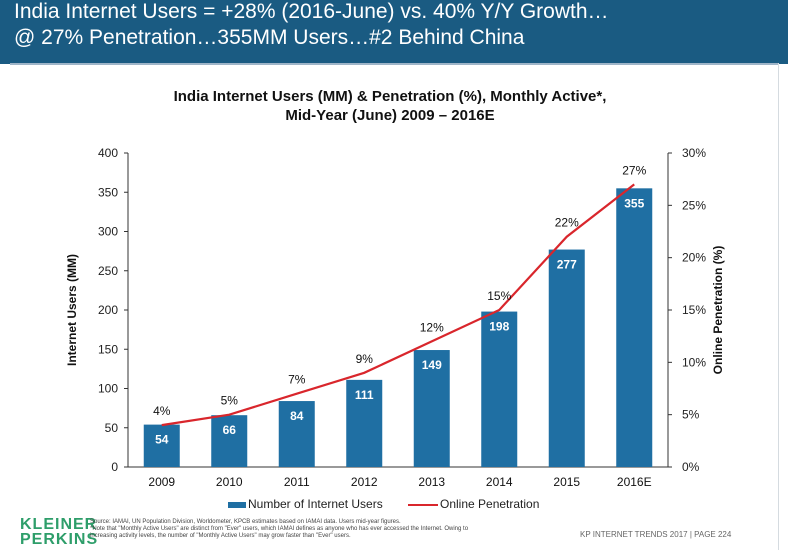  Describe the element at coordinates (431, 408) in the screenshot. I see `bar-2013` at that location.